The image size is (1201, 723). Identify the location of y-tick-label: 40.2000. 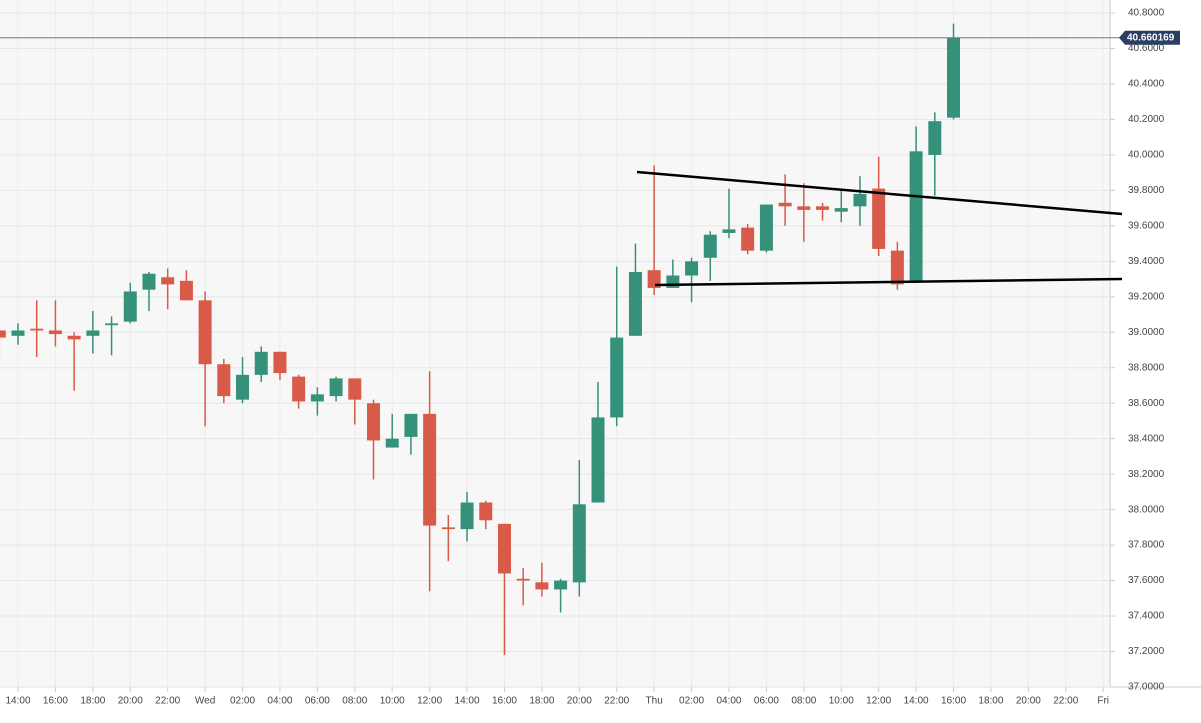
(1146, 119).